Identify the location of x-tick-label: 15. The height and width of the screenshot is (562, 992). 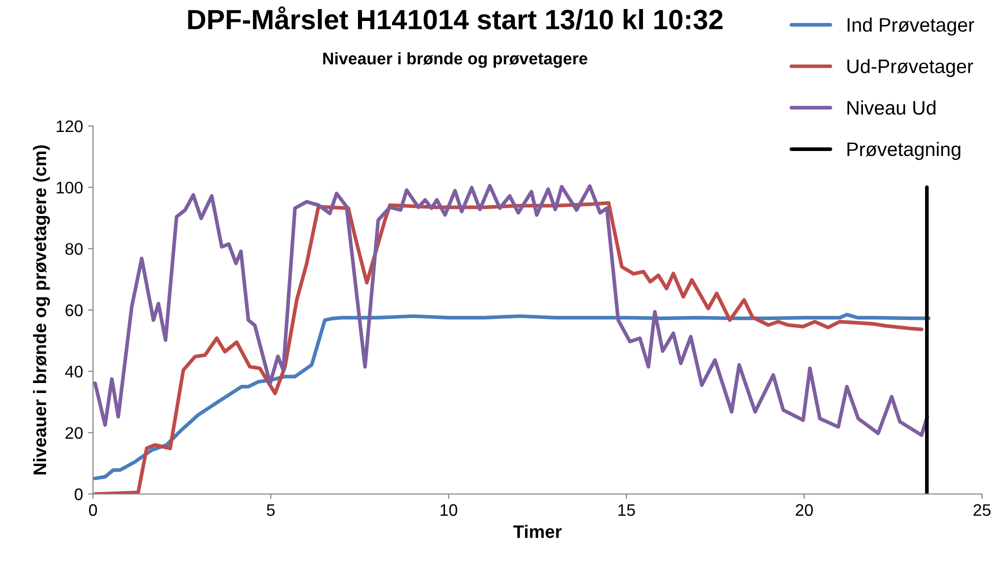
(626, 510).